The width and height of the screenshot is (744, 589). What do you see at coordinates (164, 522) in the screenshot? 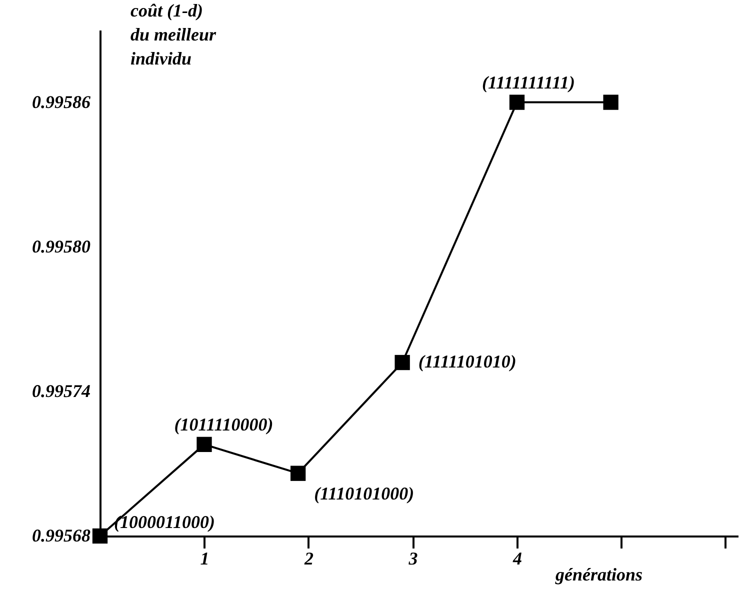
I see `annotation: (1000011000)` at bounding box center [164, 522].